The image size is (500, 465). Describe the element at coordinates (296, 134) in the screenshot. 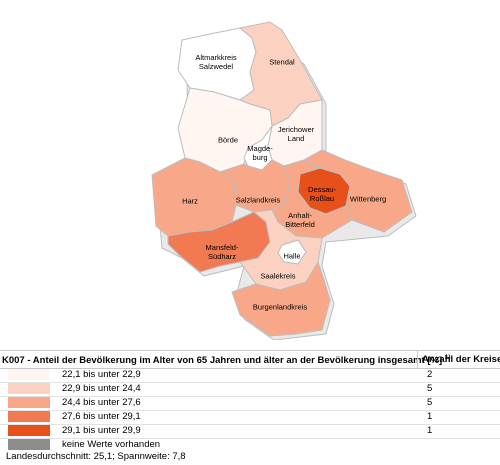

I see `region-label-jerichower-land: Jerichower Land` at that location.